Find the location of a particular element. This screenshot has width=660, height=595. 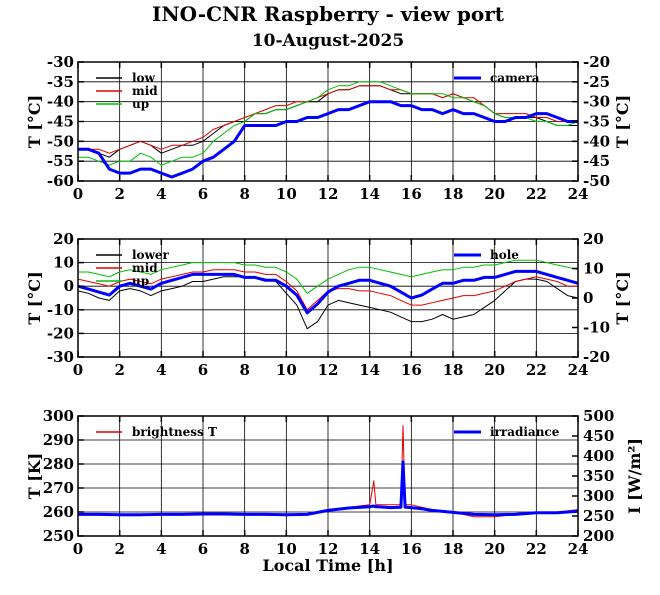

y-right-tick-label: 20 is located at coordinates (593, 239).